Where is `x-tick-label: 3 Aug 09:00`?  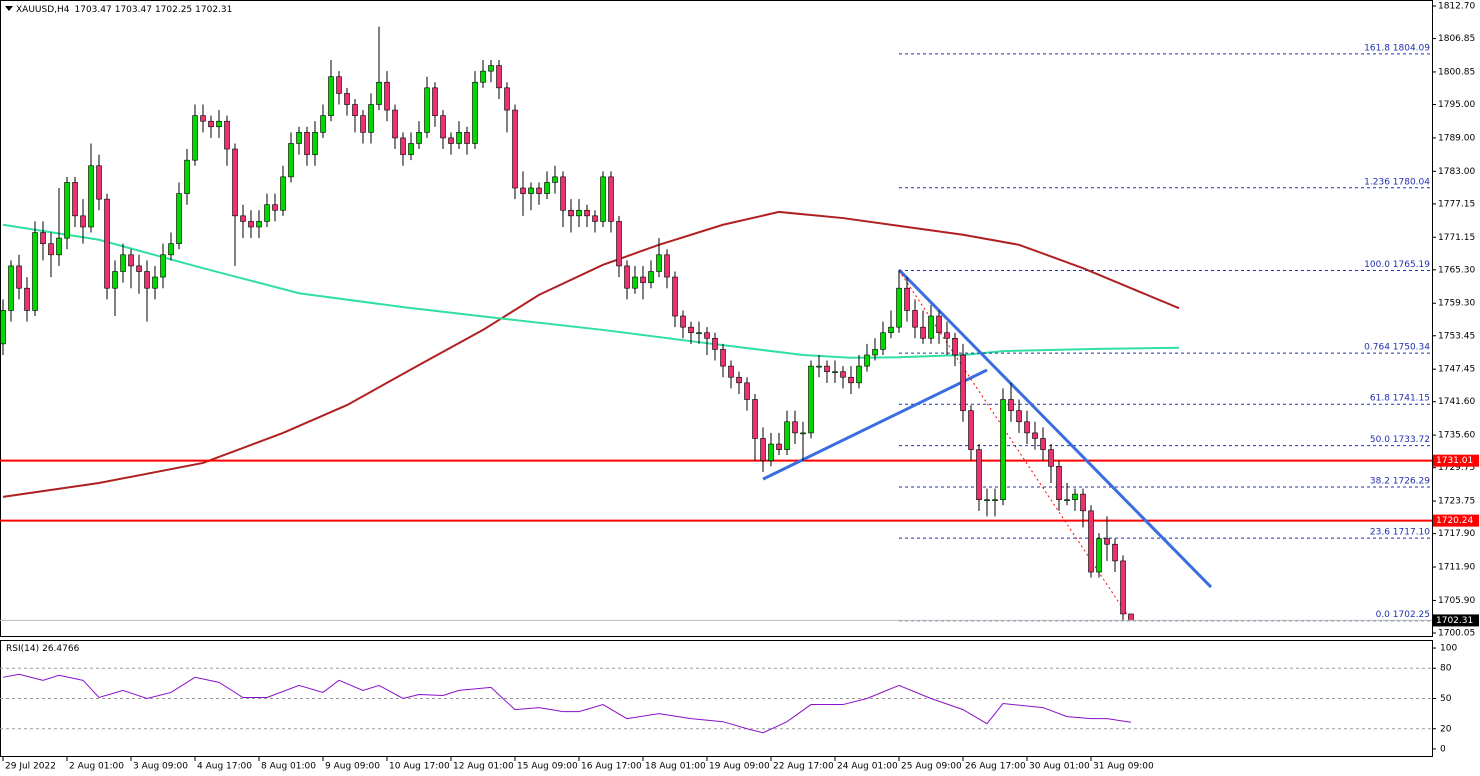 x-tick-label: 3 Aug 09:00 is located at coordinates (160, 767).